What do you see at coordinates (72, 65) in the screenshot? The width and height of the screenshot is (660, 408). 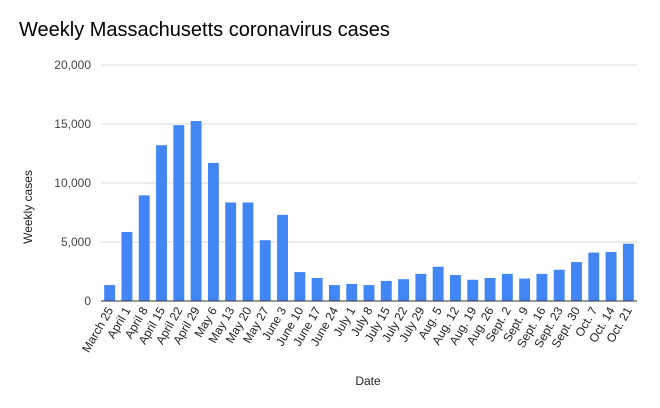 I see `y-tick-label: 20,000` at bounding box center [72, 65].